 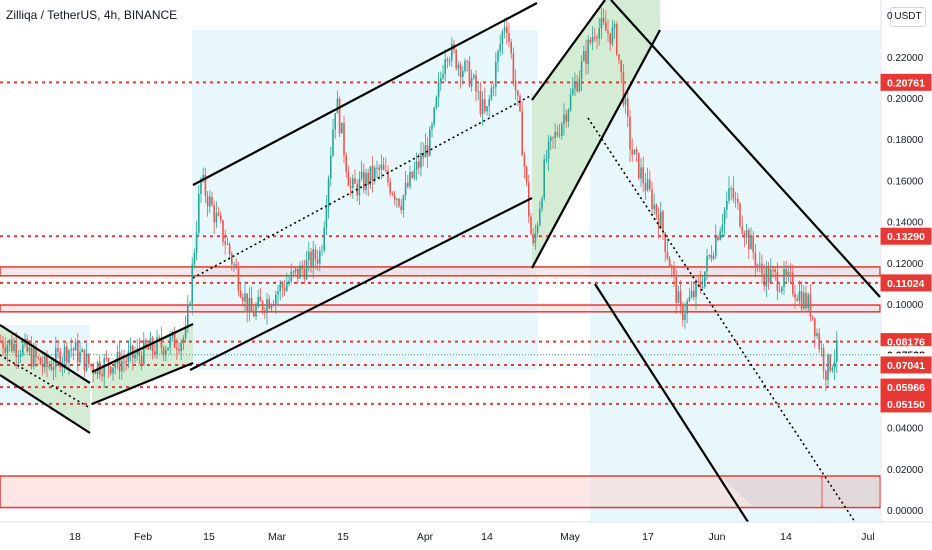 I want to click on x-tick-label: Jul, so click(x=867, y=537).